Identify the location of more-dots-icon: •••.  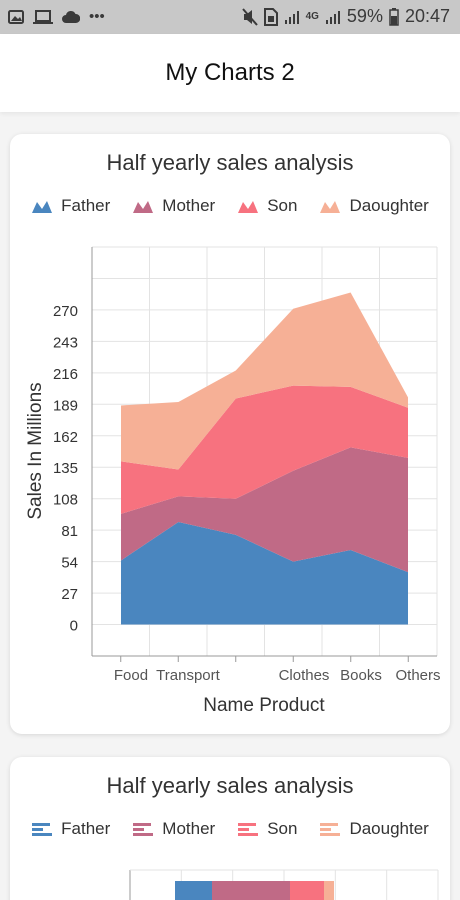
(97, 16).